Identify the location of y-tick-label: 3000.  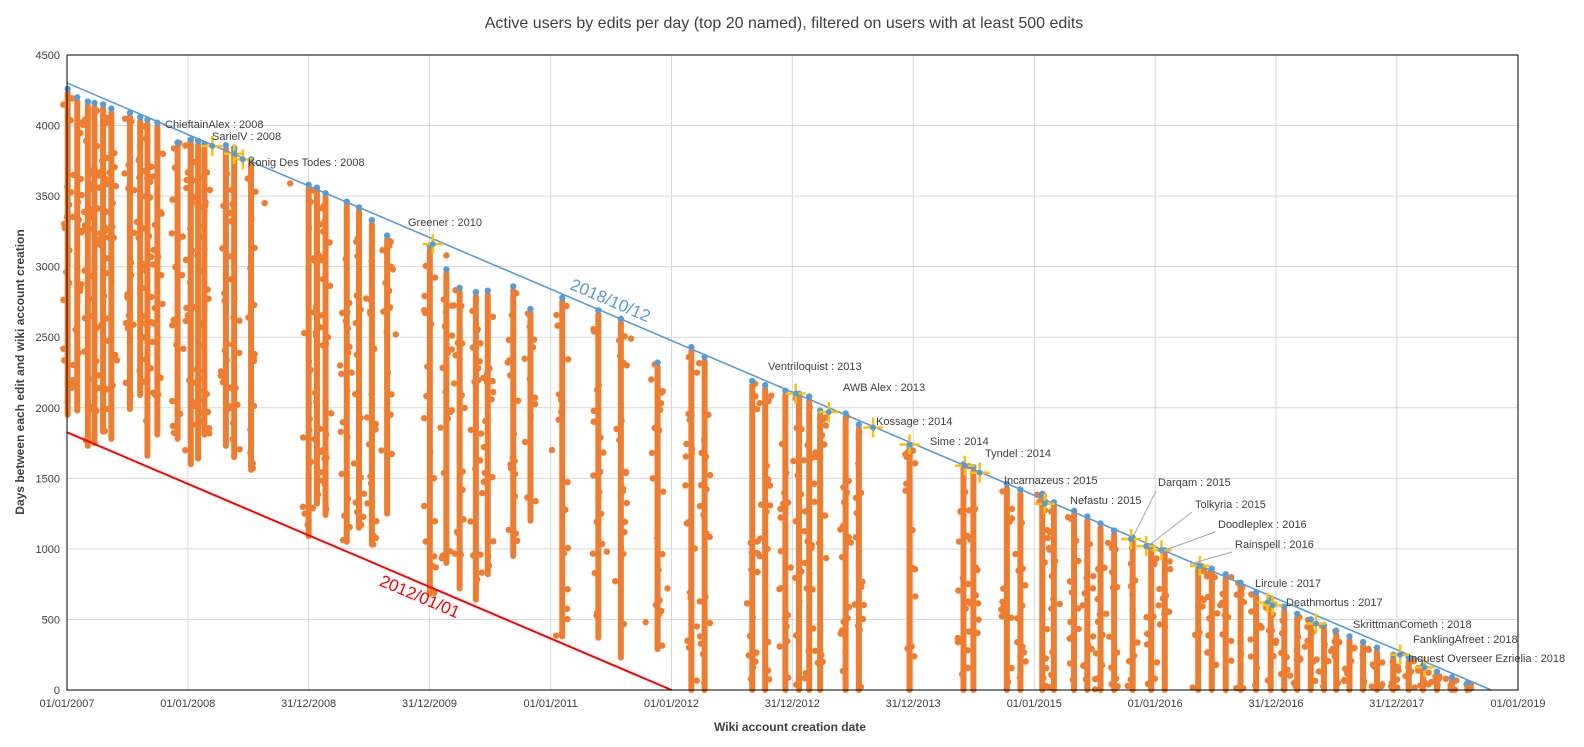
(48, 268).